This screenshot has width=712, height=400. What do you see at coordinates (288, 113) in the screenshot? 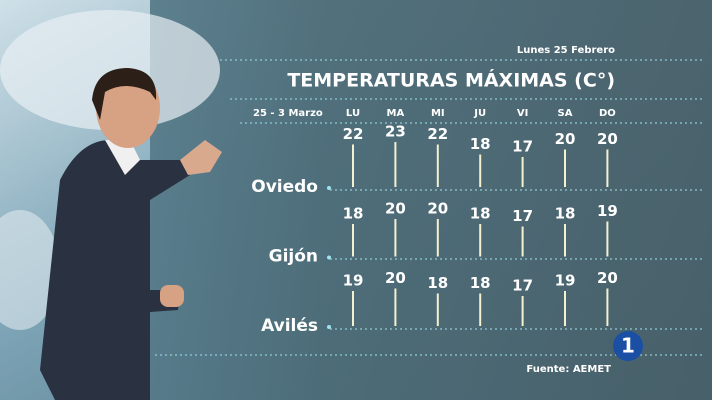
I see `period: 25 - 3 Marzo` at bounding box center [288, 113].